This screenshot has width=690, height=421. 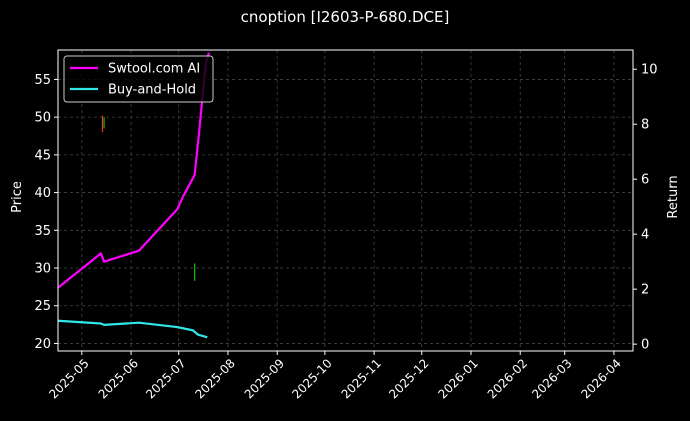 I want to click on y-left-tick-label: 20, so click(x=42, y=344).